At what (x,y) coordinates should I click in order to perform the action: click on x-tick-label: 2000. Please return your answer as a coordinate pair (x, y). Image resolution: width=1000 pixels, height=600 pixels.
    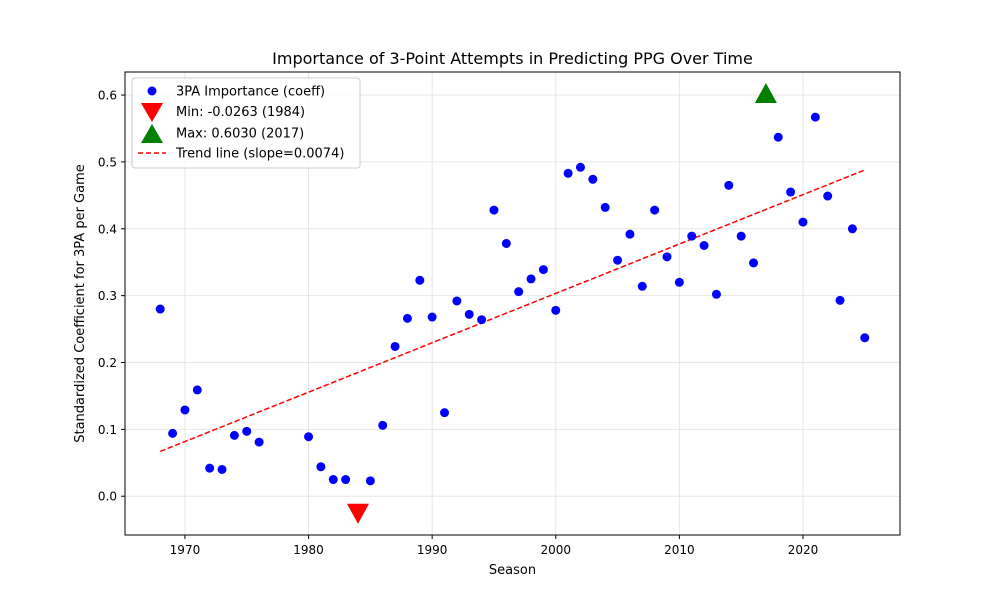
    Looking at the image, I should click on (555, 550).